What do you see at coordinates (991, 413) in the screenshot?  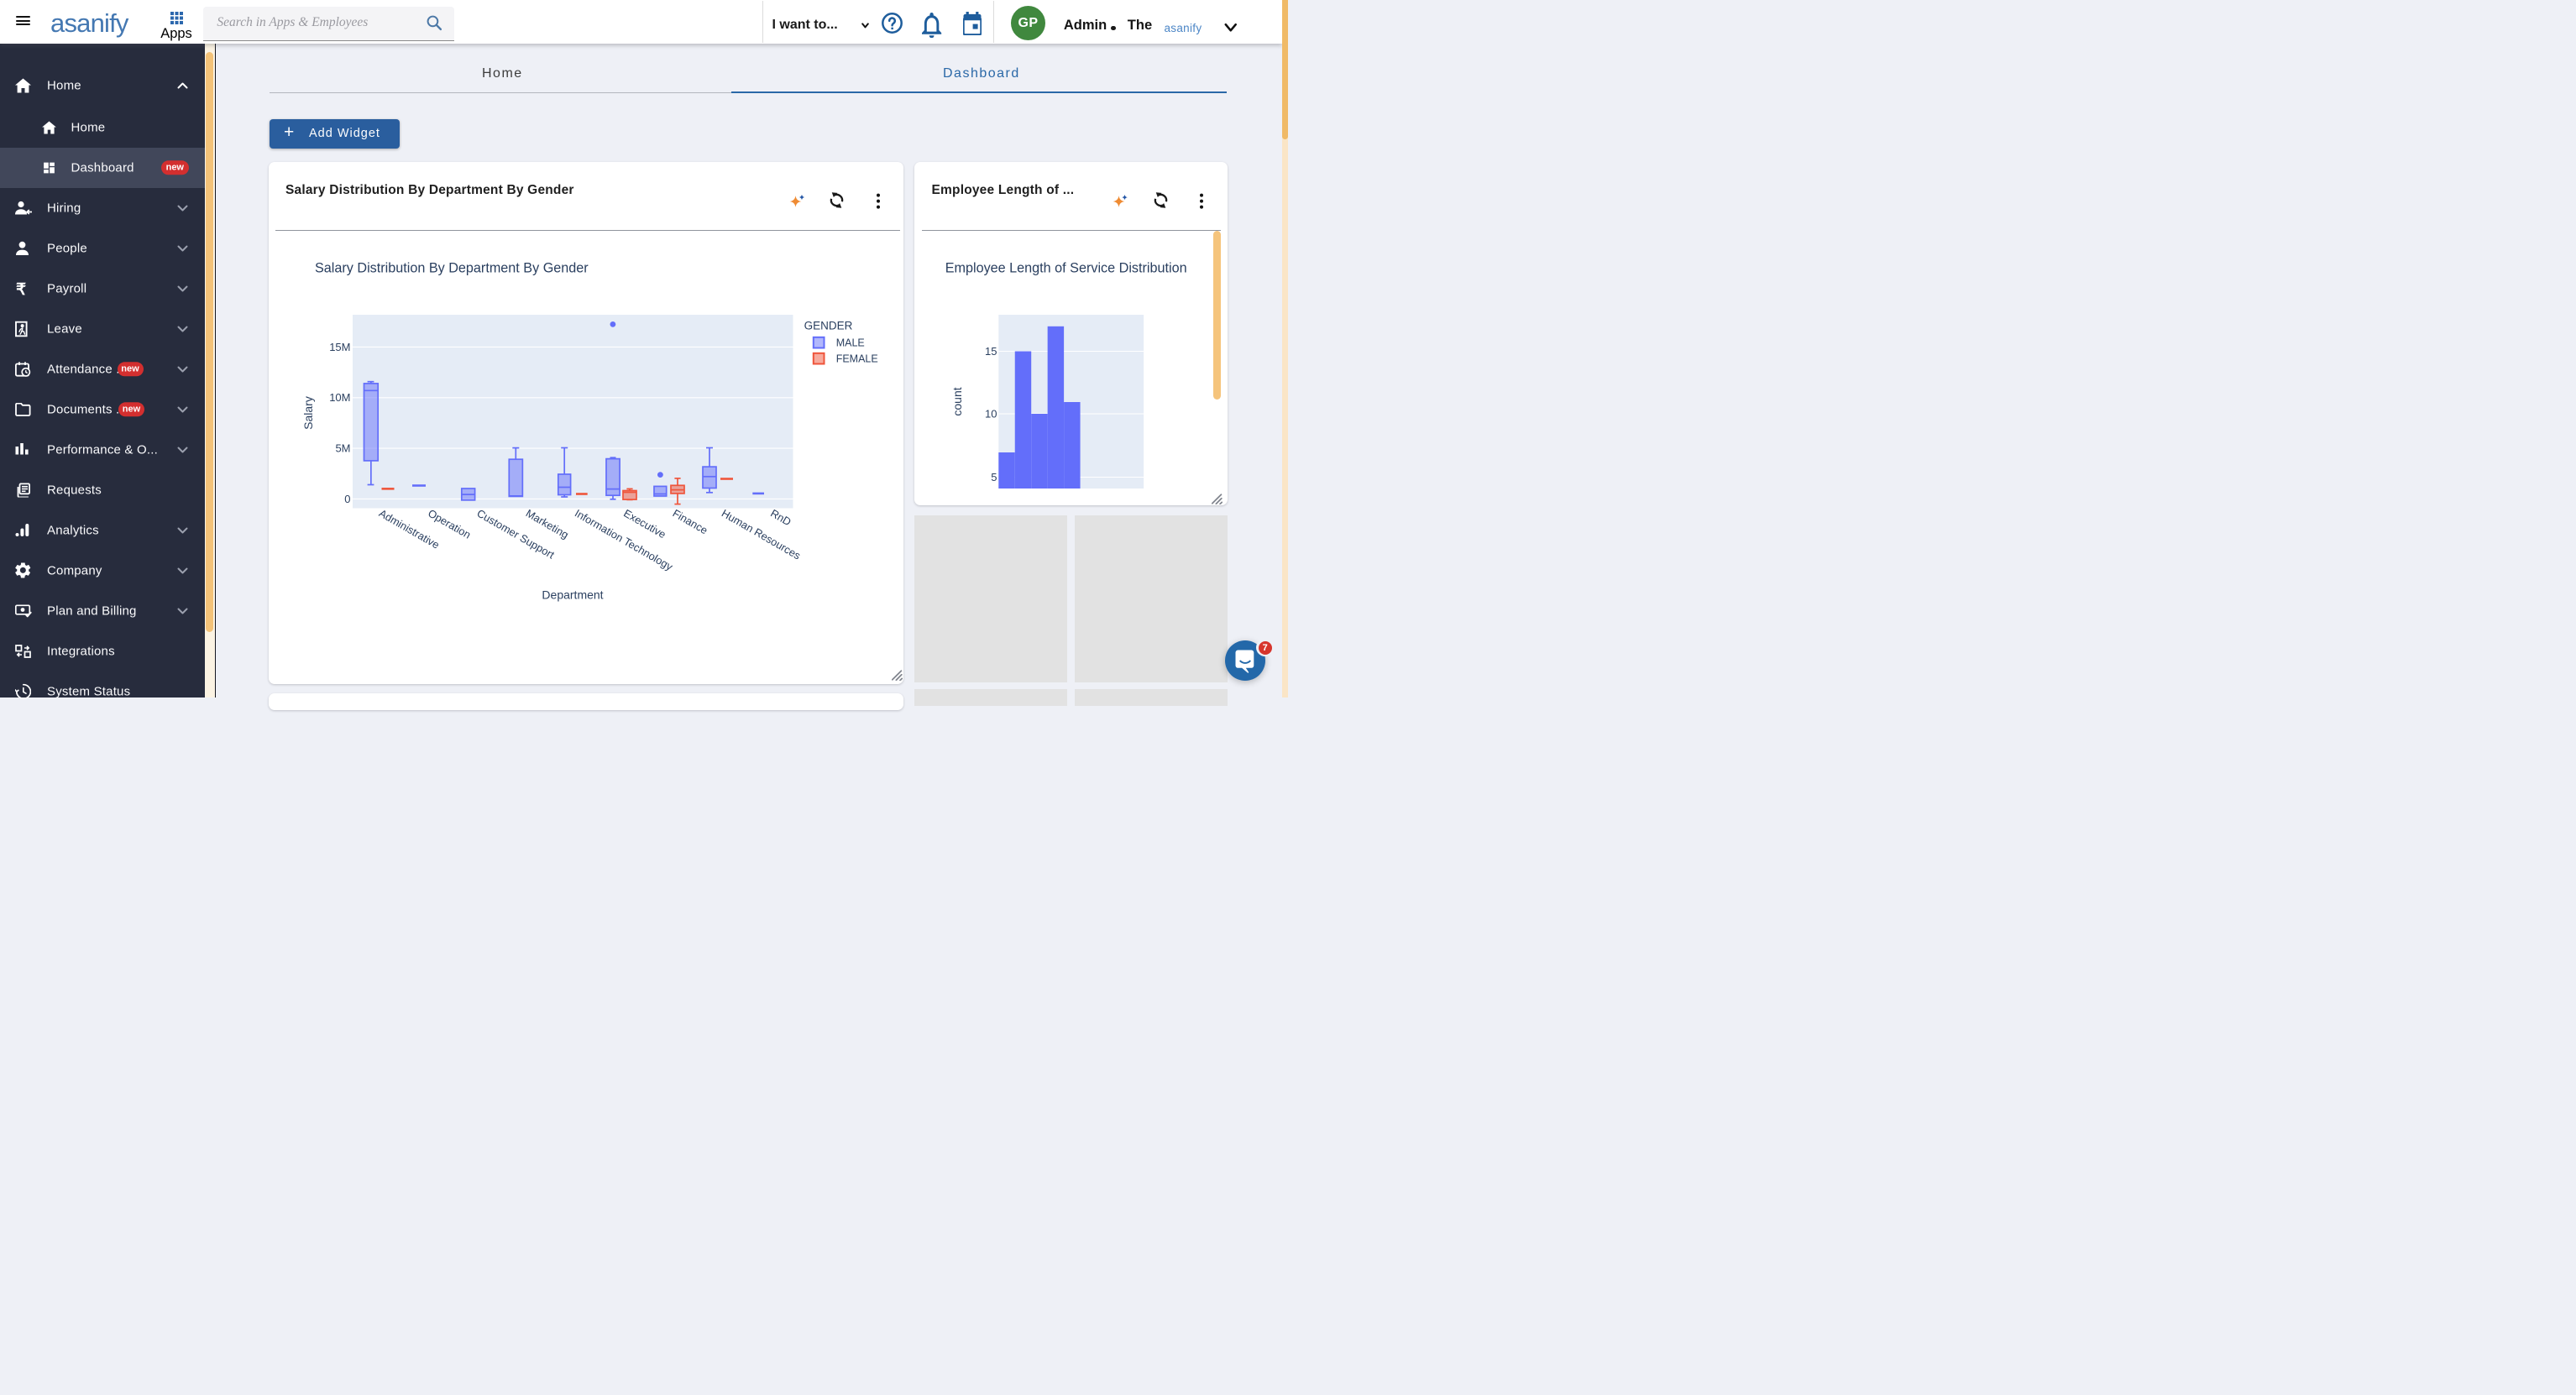 I see `svg-text: 10` at bounding box center [991, 413].